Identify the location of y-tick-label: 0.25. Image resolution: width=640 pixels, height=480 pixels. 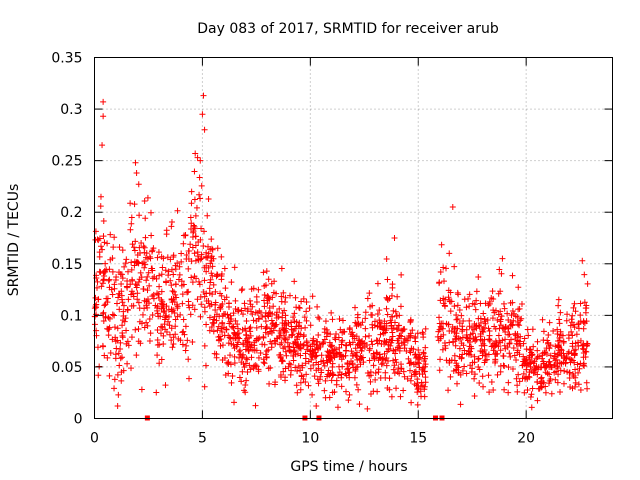
(66, 162).